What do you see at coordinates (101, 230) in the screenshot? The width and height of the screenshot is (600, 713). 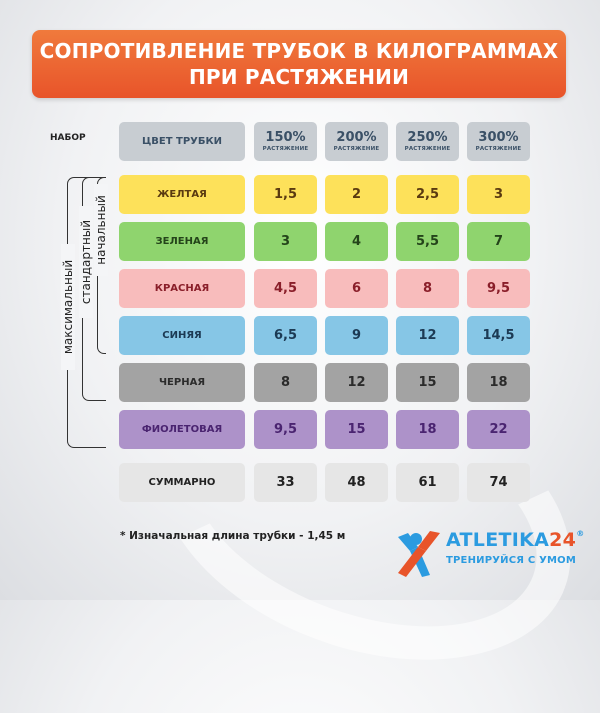 I see `set-label-initial: начальный` at bounding box center [101, 230].